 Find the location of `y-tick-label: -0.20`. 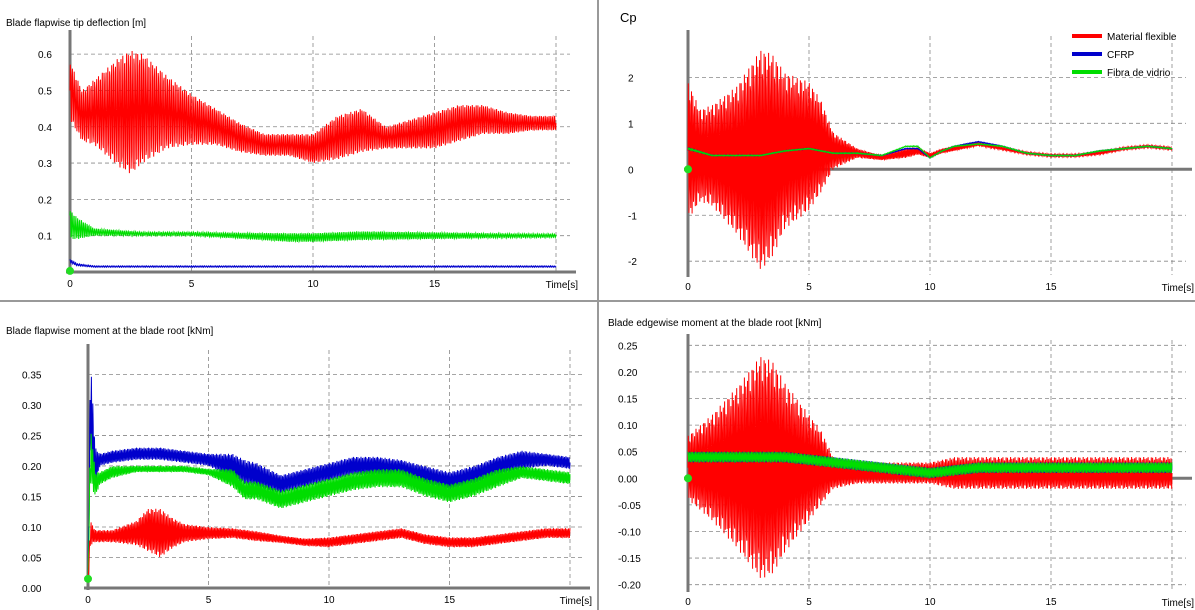

y-tick-label: -0.20 is located at coordinates (629, 586).